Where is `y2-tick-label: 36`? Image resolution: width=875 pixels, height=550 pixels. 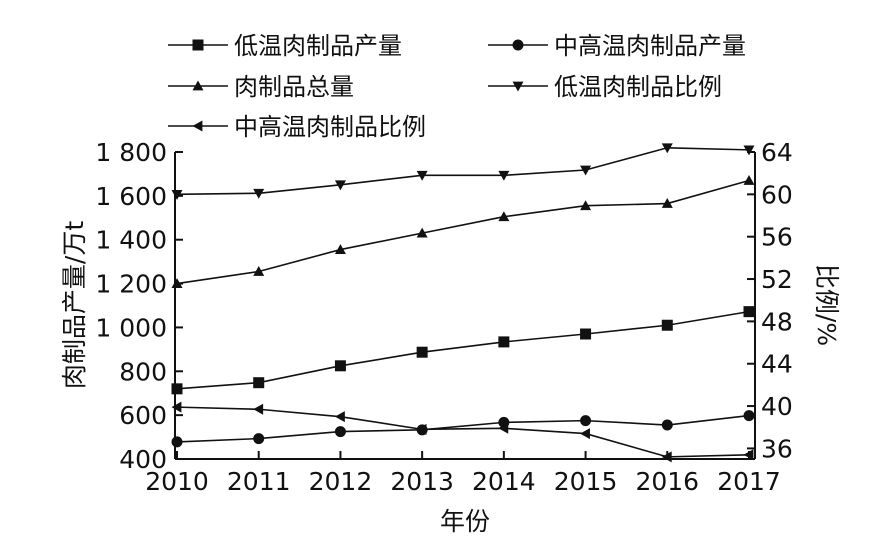 y2-tick-label: 36 is located at coordinates (777, 448).